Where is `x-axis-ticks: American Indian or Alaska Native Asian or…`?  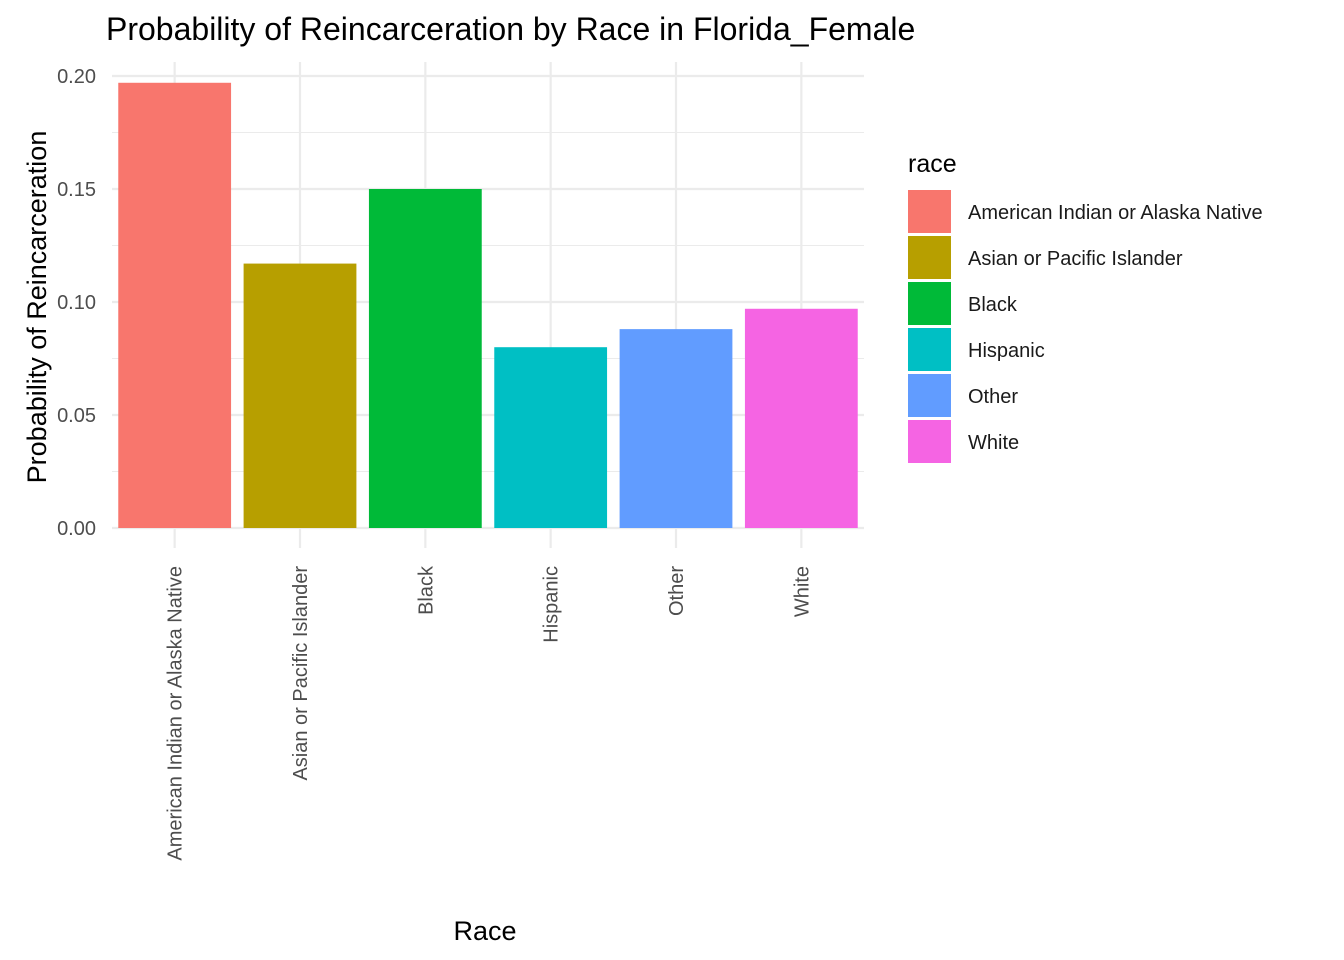
x-axis-ticks: American Indian or Alaska Native Asian or… is located at coordinates (489, 713).